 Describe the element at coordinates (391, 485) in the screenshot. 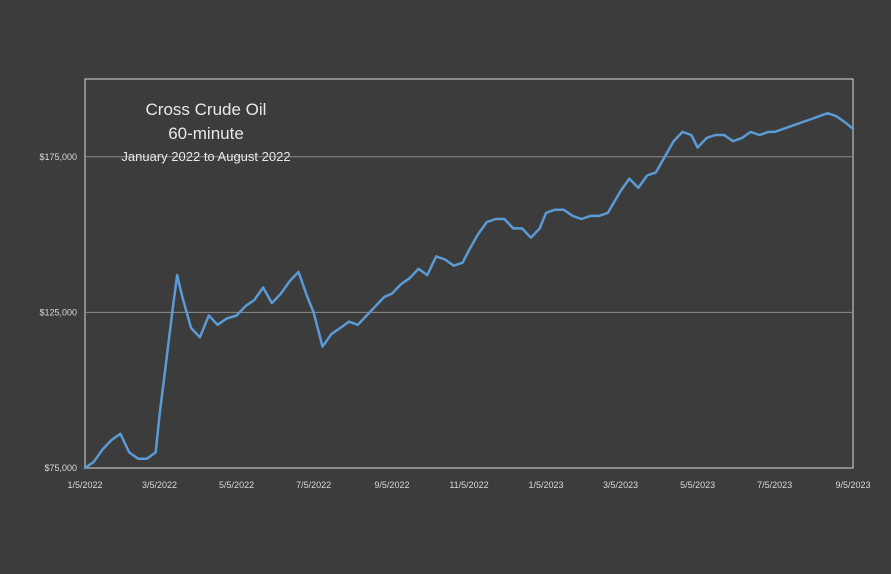

I see `x-tick-label: 9/5/2022` at that location.